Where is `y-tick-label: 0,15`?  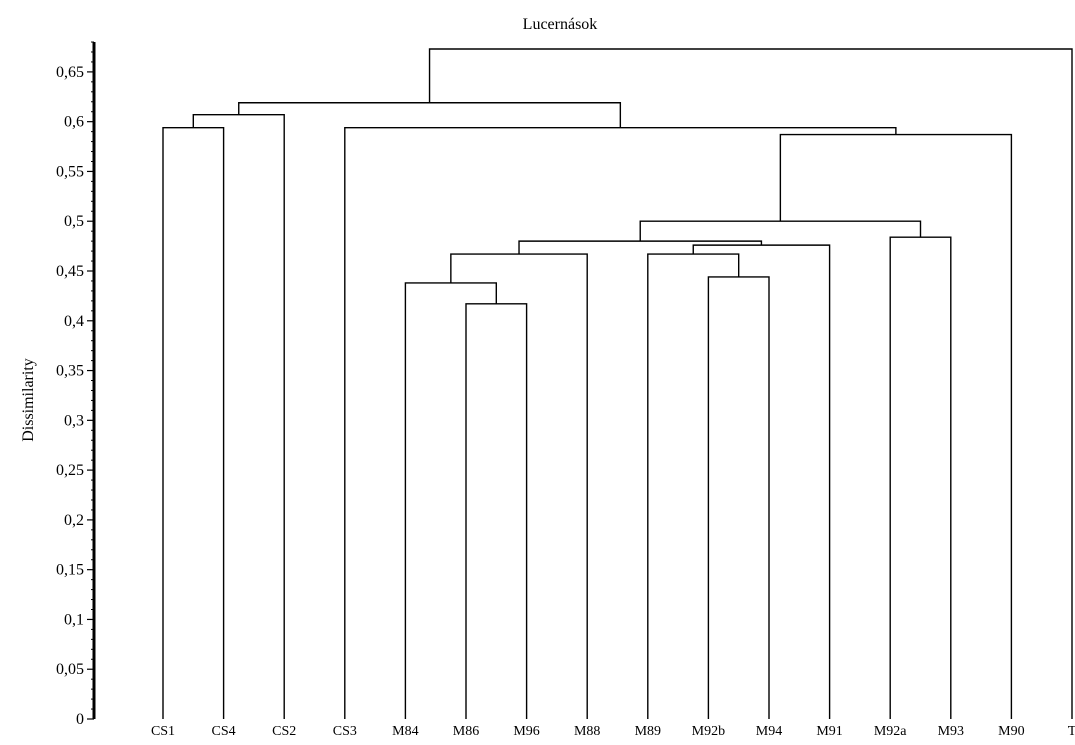 y-tick-label: 0,15 is located at coordinates (70, 570).